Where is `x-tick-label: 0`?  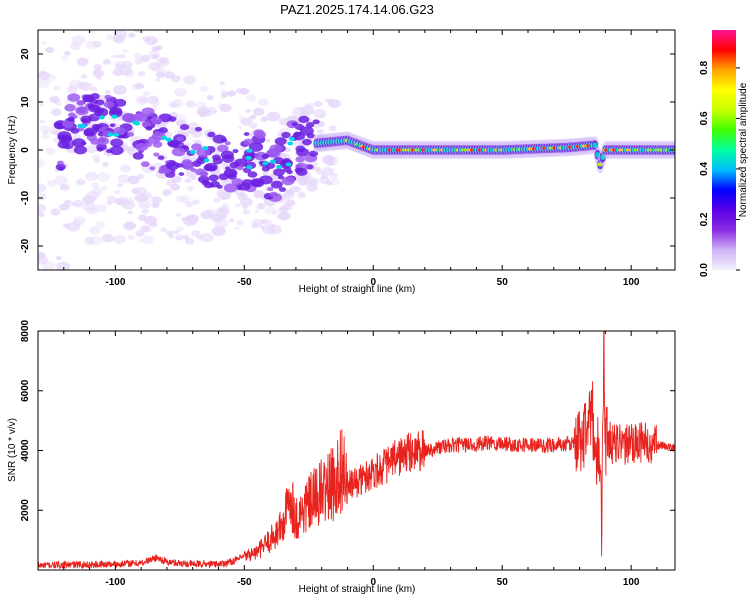 x-tick-label: 0 is located at coordinates (373, 282).